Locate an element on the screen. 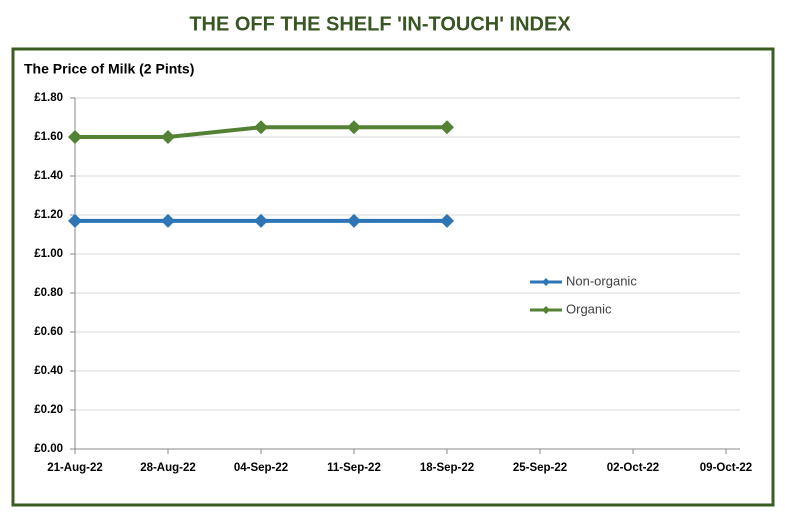 This screenshot has width=785, height=512. x-tick-label: 04-Sep-22 is located at coordinates (261, 468).